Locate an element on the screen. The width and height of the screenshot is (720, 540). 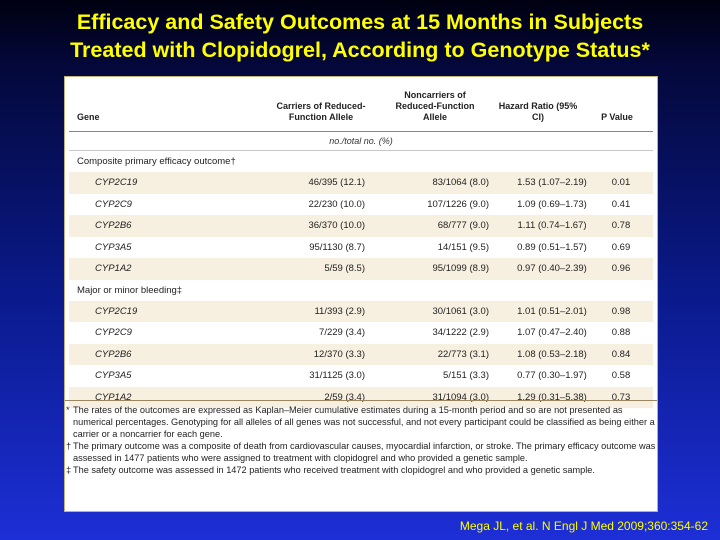
cell-carriers: 2/59 (3.4) is located at coordinates (344, 397).